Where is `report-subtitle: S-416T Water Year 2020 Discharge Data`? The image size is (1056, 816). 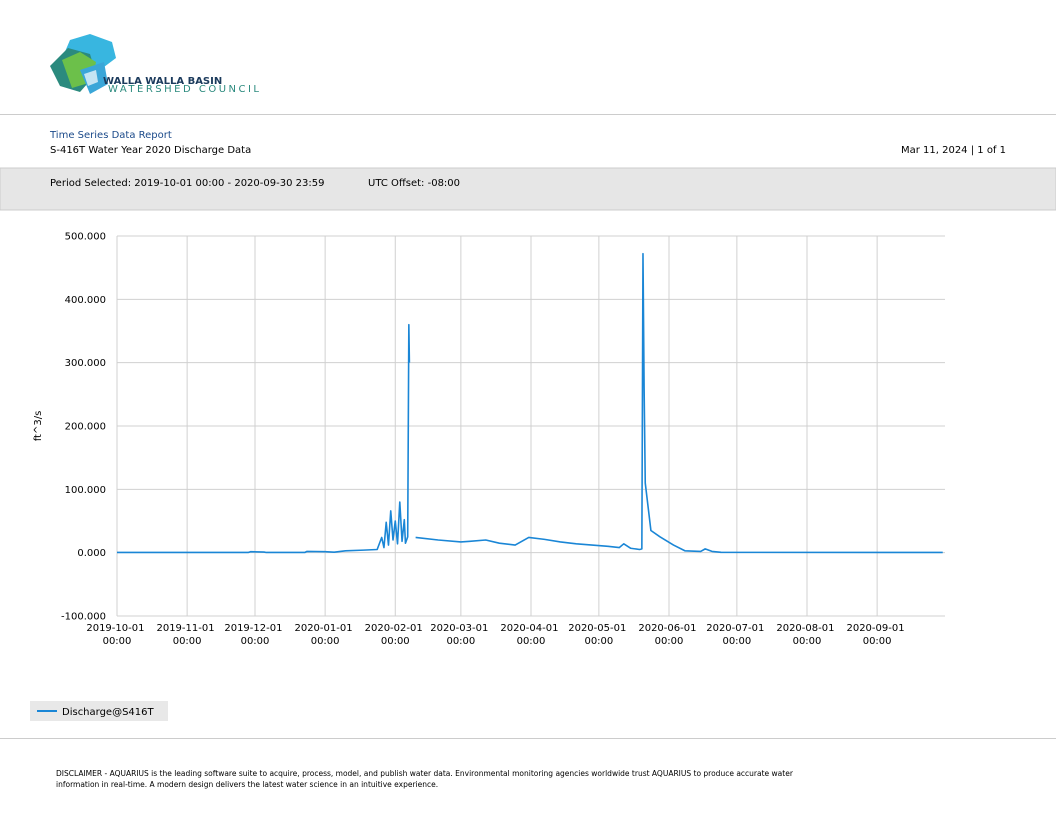
report-subtitle: S-416T Water Year 2020 Discharge Data is located at coordinates (150, 150).